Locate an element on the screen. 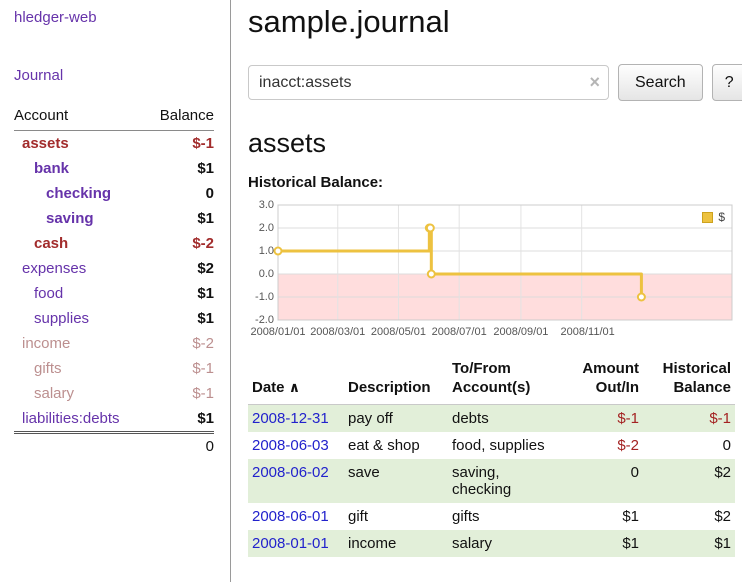 This screenshot has height=582, width=742. search-bar: × Search ? is located at coordinates (495, 82).